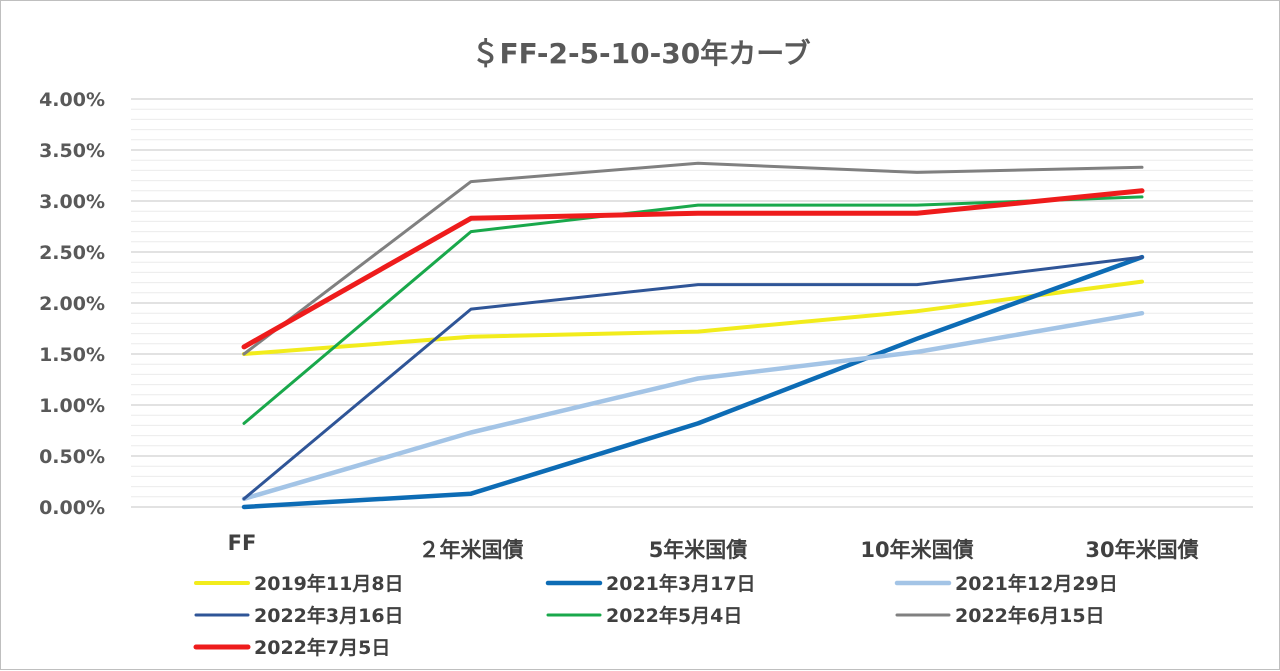 This screenshot has width=1280, height=671. I want to click on legend-label: 2019年11月8日, so click(329, 583).